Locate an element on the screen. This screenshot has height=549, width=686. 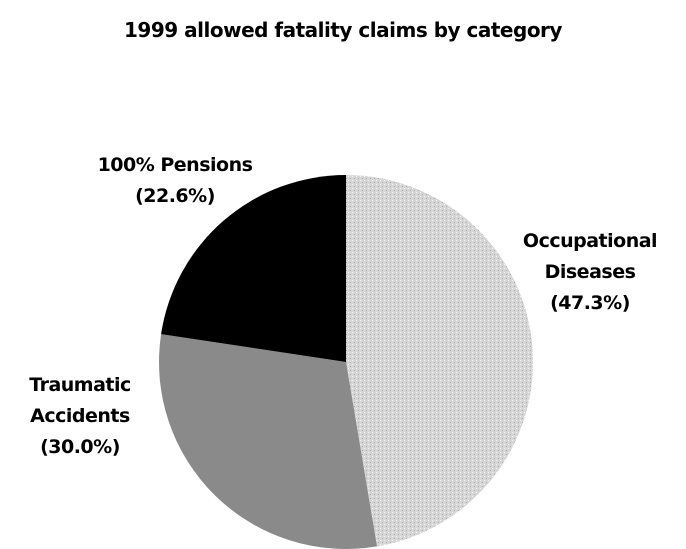
slice-label: Traumatic Accidents (30.0%) is located at coordinates (80, 416).